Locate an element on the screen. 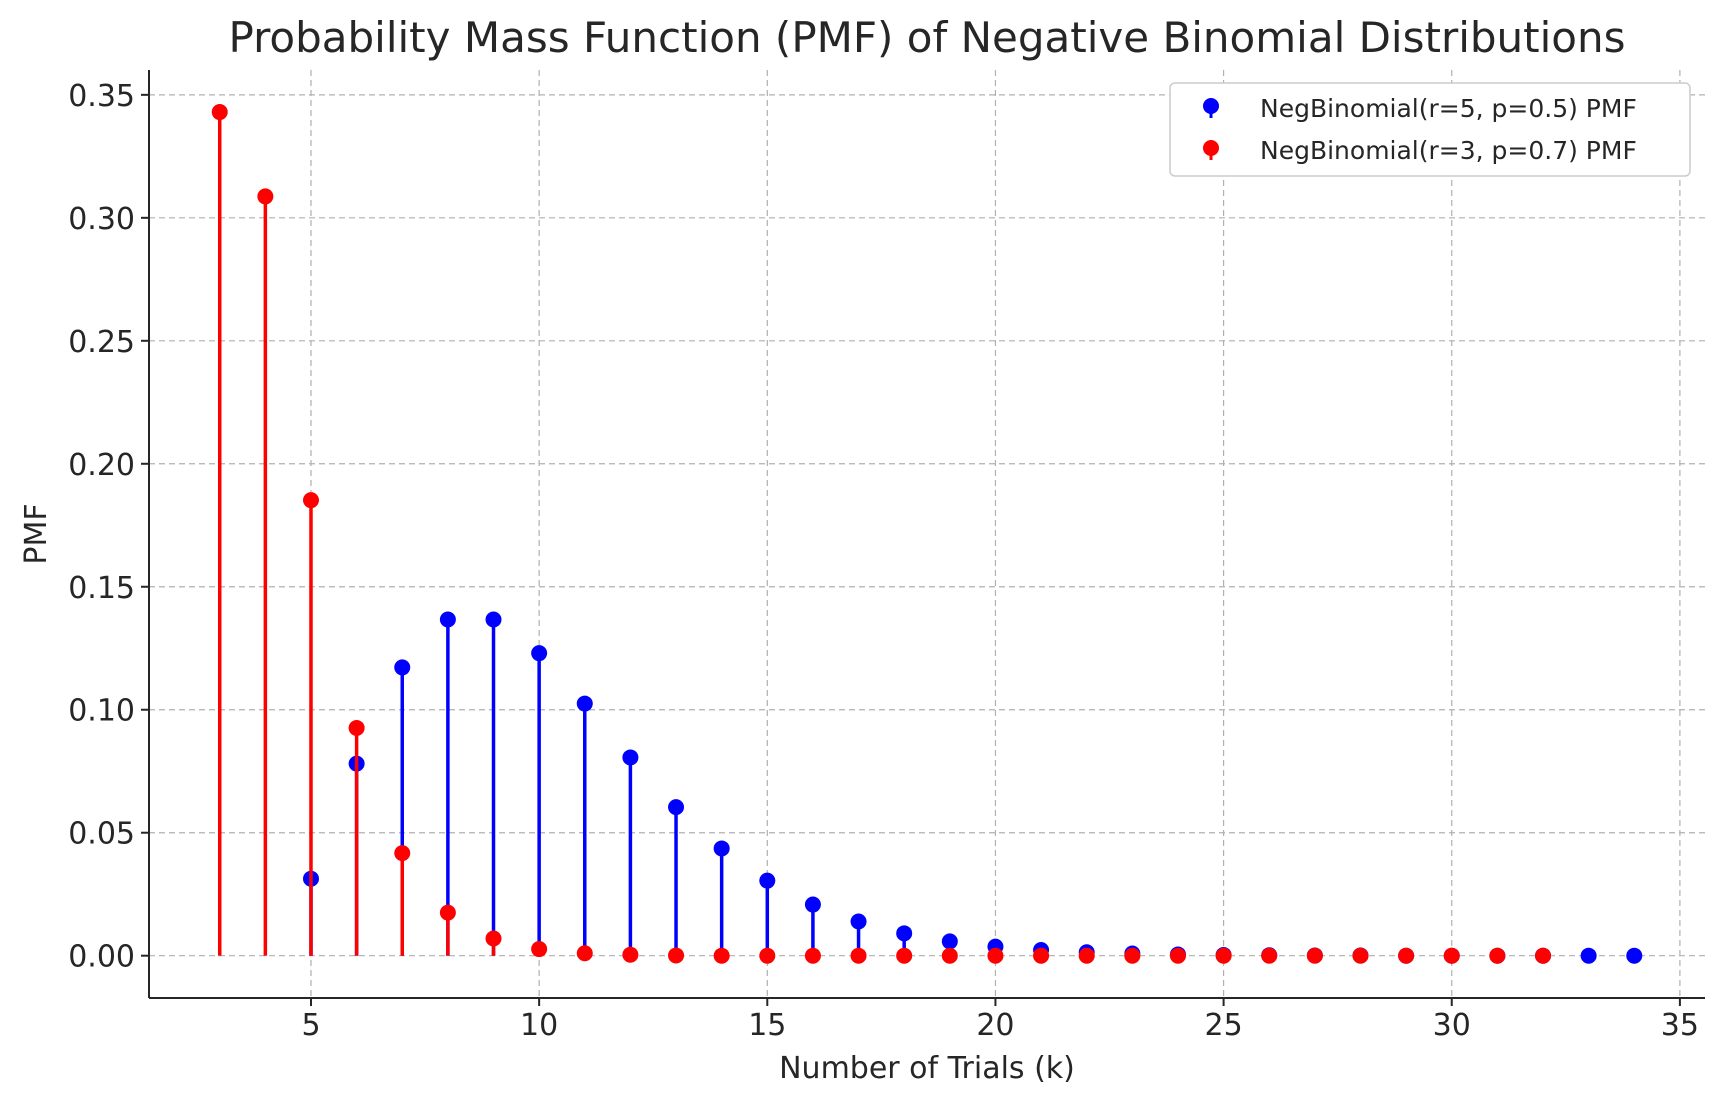 The image size is (1718, 1101). y-tick-label: 0.25 is located at coordinates (101, 342).